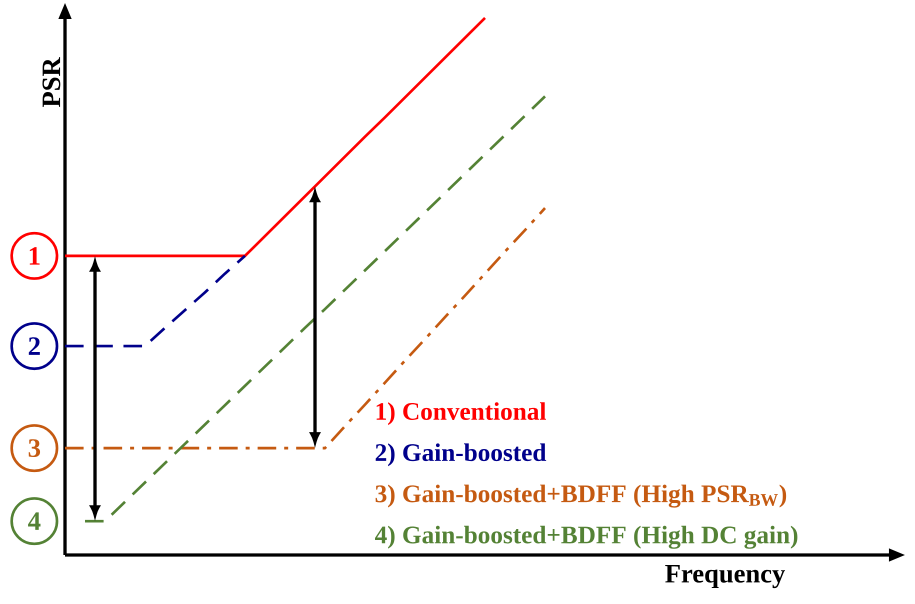  Describe the element at coordinates (725, 576) in the screenshot. I see `x-axis-title: Frequency` at that location.